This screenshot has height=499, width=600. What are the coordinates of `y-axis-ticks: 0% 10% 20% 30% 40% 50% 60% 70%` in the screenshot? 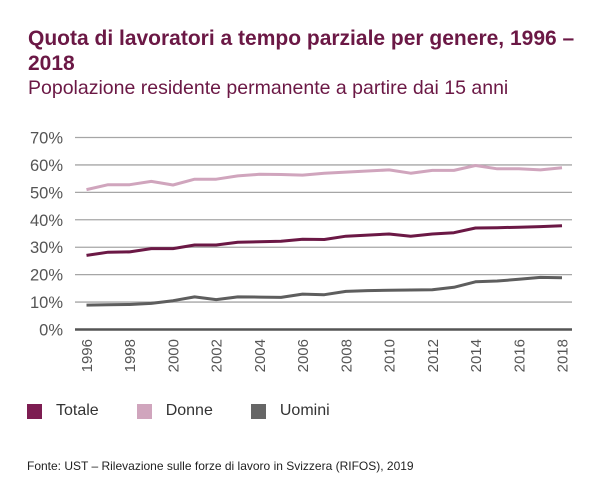 It's located at (46, 235).